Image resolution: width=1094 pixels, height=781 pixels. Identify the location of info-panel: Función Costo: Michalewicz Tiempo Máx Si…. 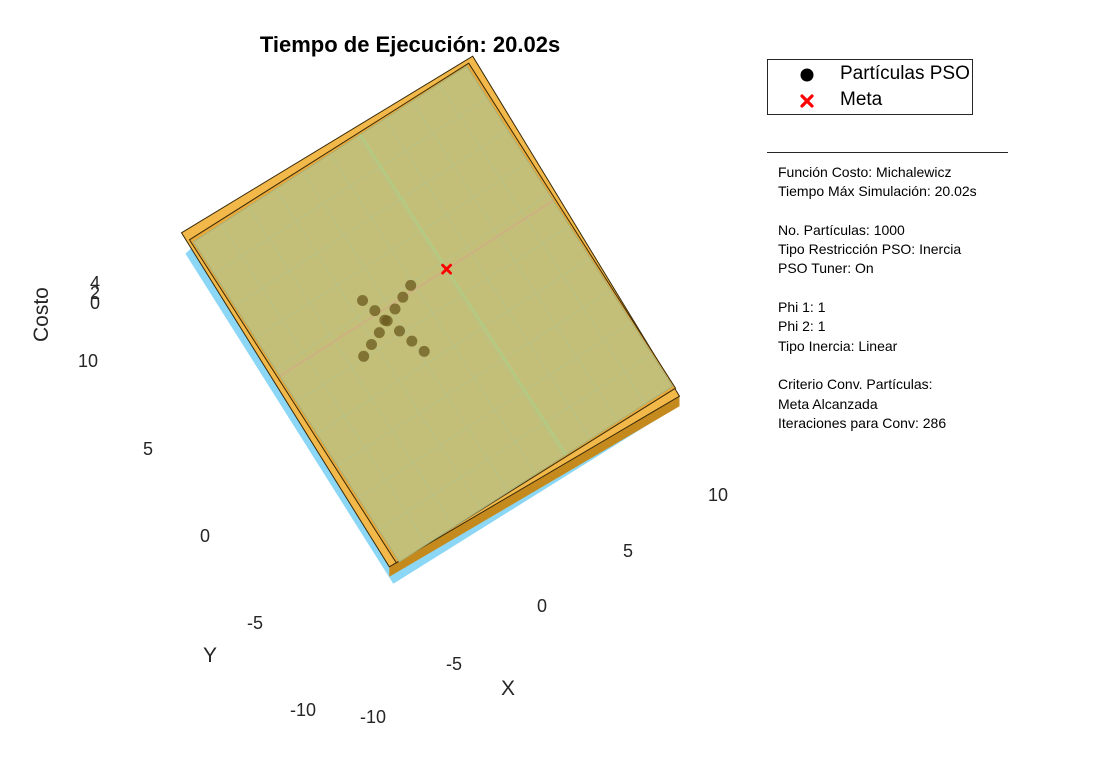
(877, 298).